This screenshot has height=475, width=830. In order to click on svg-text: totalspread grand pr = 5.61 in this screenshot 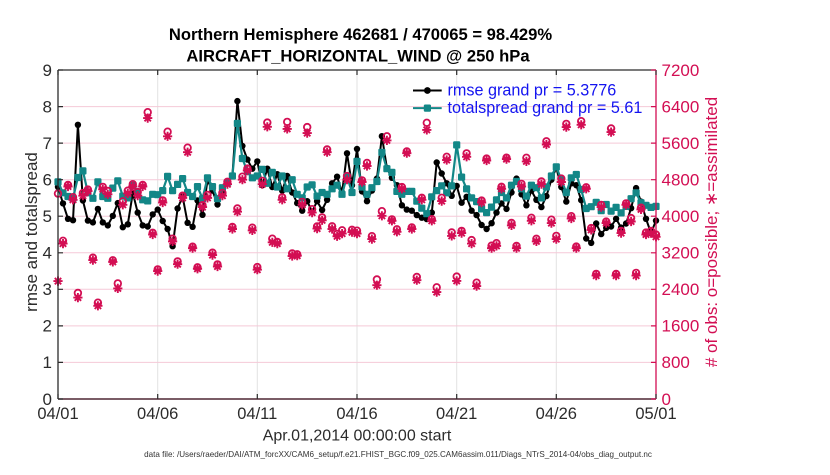, I will do `click(545, 108)`.